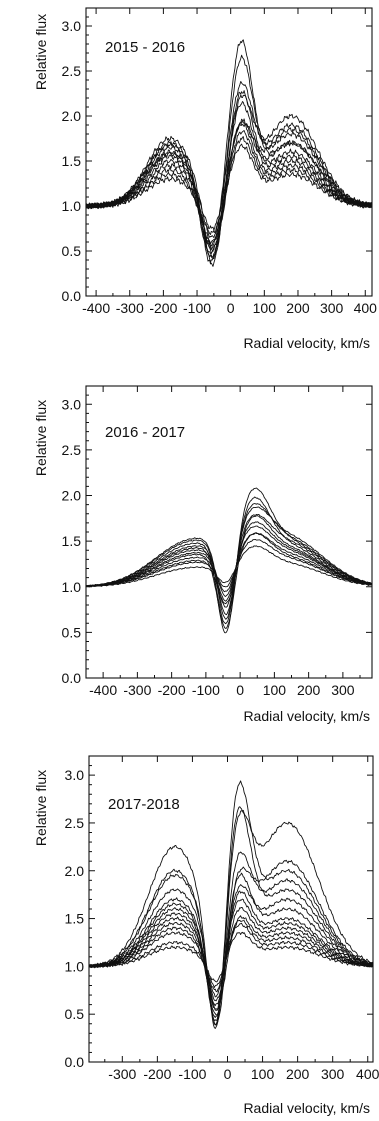  I want to click on panel-annotation: 2017-2018, so click(144, 804).